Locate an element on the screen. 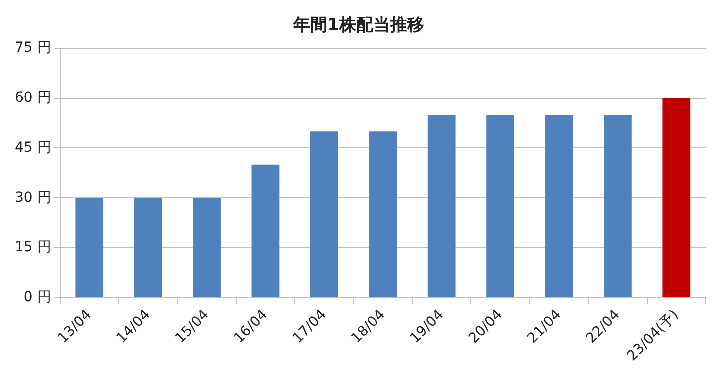 The height and width of the screenshot is (376, 726). y-tick-label: 60 円 is located at coordinates (33, 98).